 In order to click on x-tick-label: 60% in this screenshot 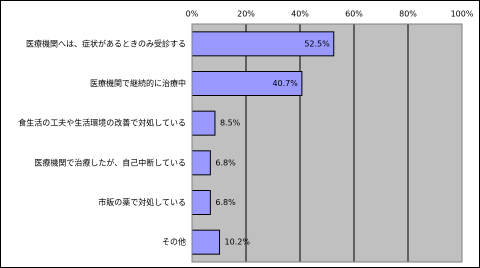, I will do `click(354, 14)`.